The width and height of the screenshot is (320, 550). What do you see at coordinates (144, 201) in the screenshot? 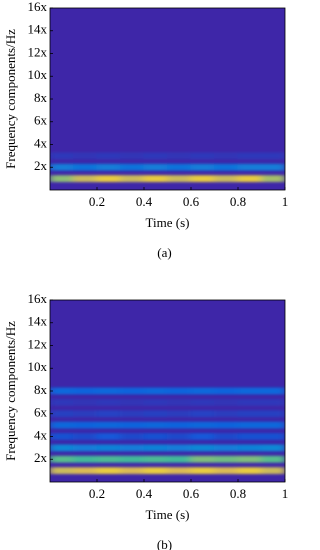
I see `x-tick-label: 0.4` at bounding box center [144, 201].